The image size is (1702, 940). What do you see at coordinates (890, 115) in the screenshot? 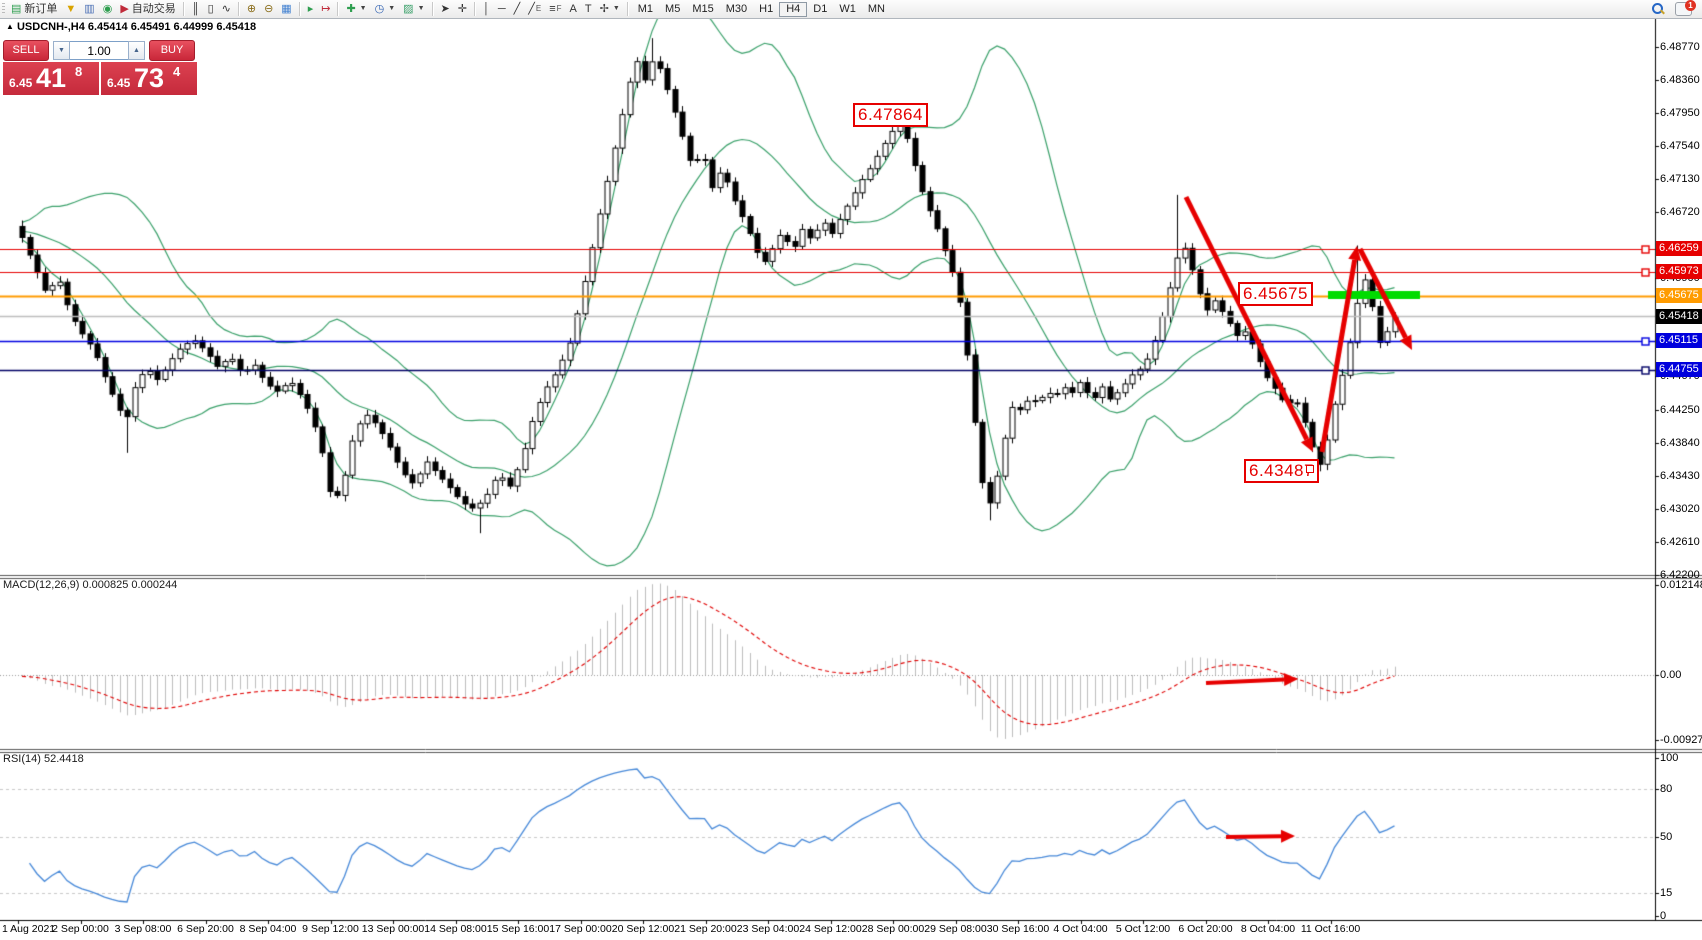
I see `price-annotation-high: 6.47864` at bounding box center [890, 115].